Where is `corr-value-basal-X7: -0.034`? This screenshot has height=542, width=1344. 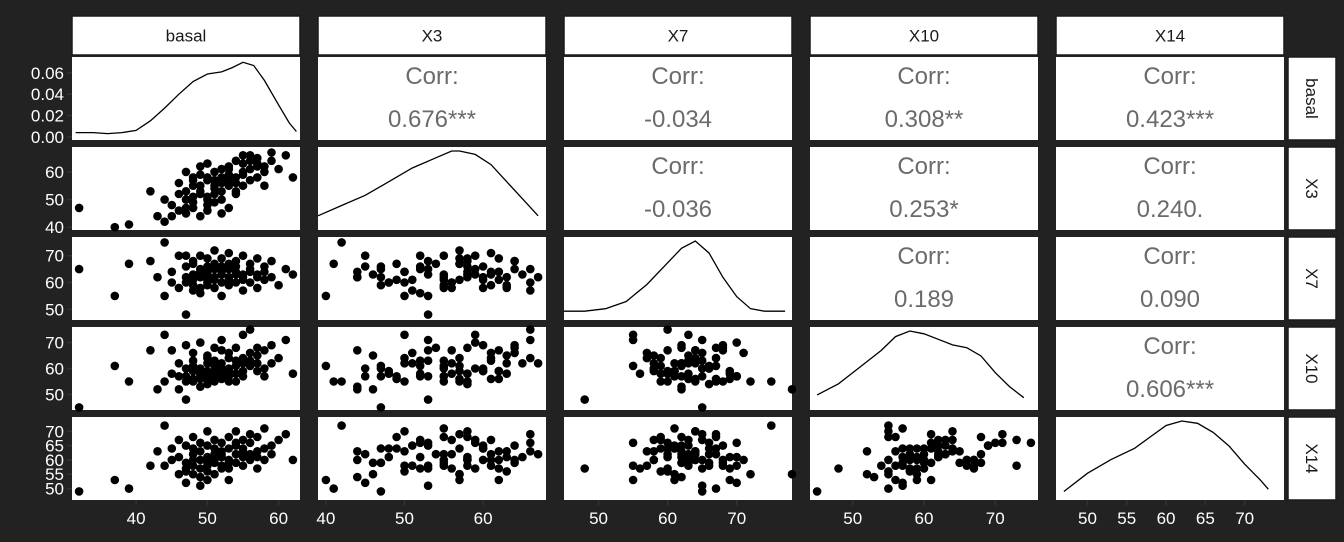
corr-value-basal-X7: -0.034 is located at coordinates (678, 119).